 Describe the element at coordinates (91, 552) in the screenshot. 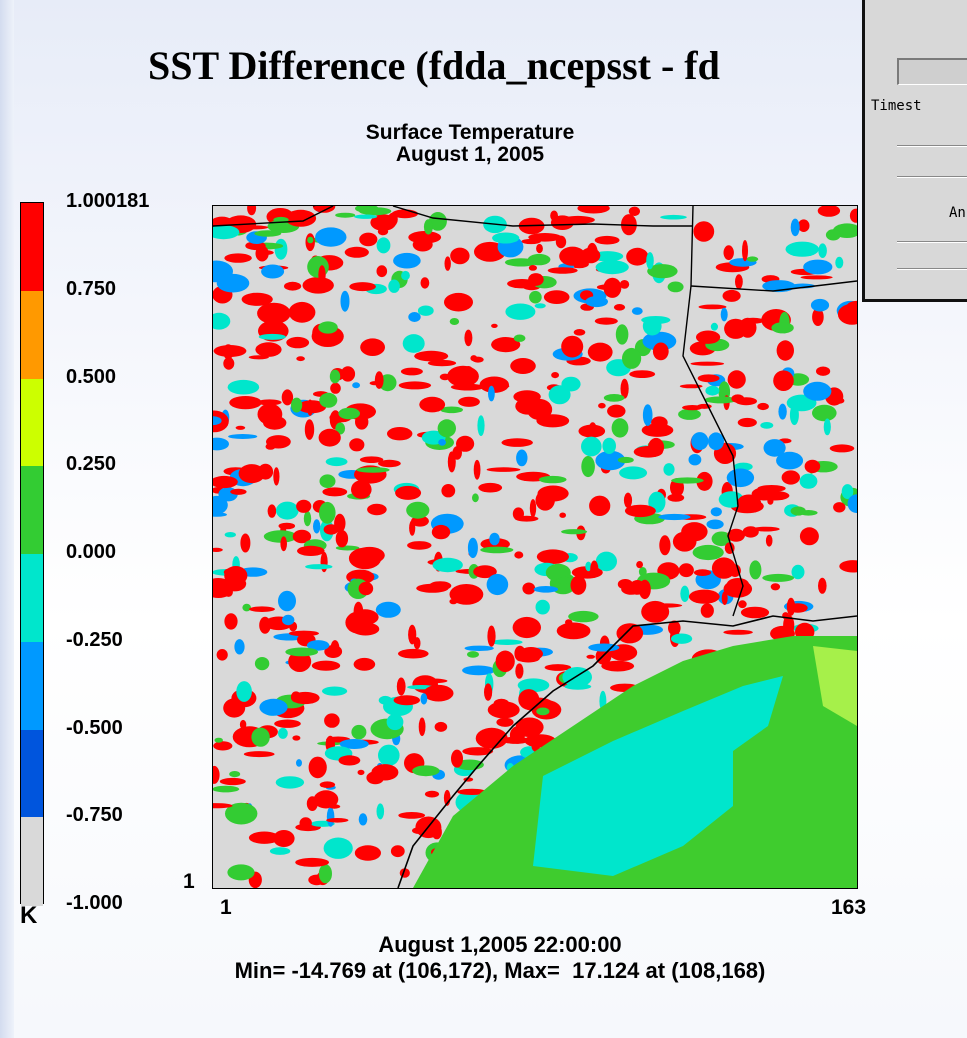

I see `colorbar-tick-label: 0.000` at that location.